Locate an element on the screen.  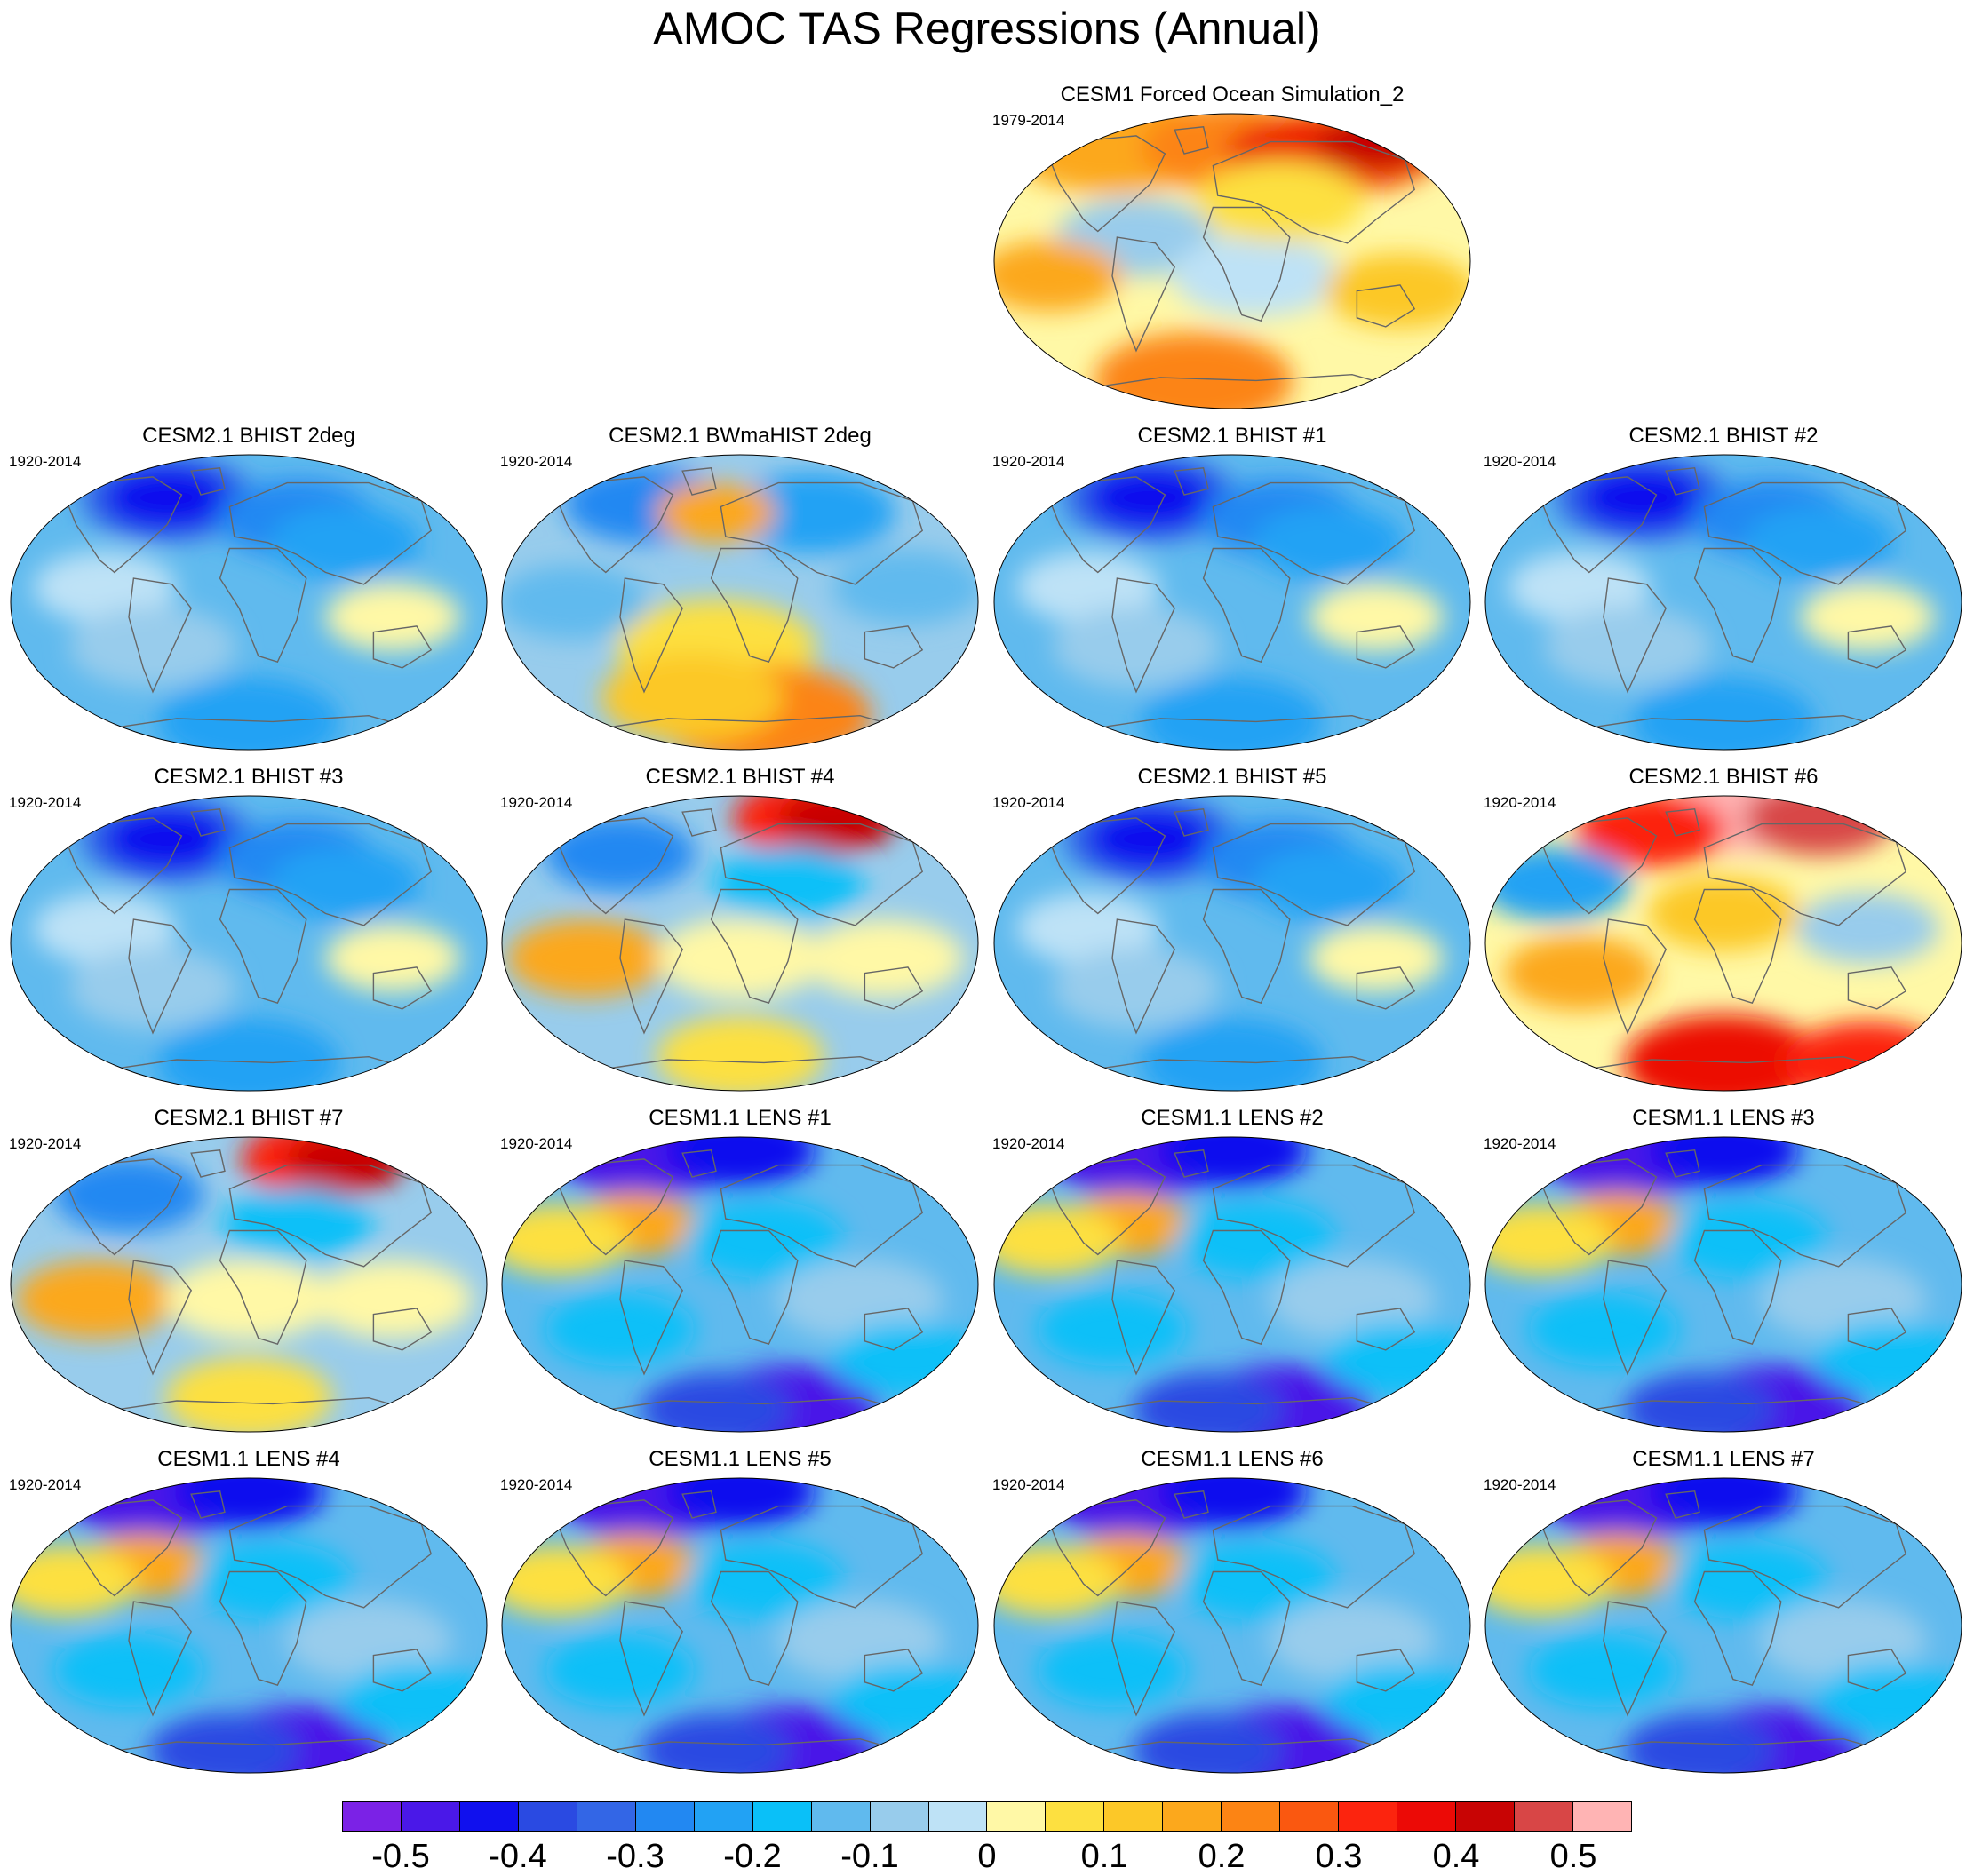
panel-title: CESM2.1 BHIST #1 is located at coordinates (1232, 436).